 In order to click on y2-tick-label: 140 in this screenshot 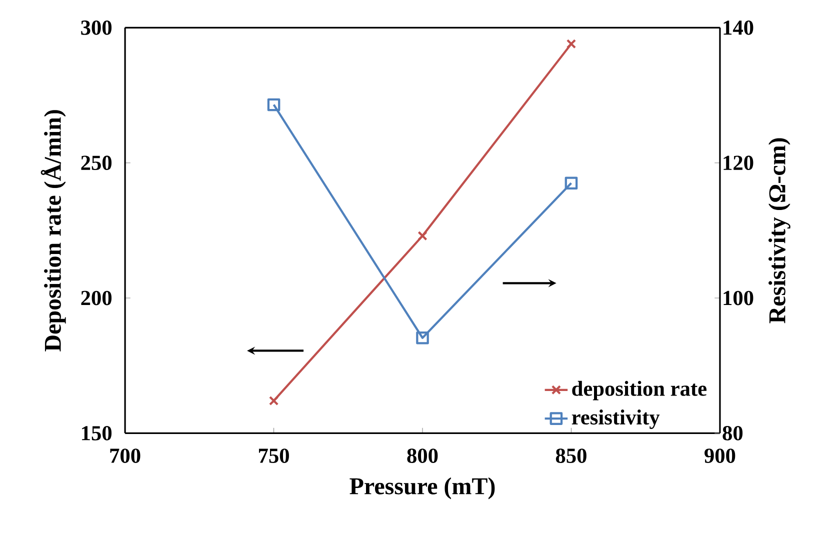, I will do `click(739, 28)`.